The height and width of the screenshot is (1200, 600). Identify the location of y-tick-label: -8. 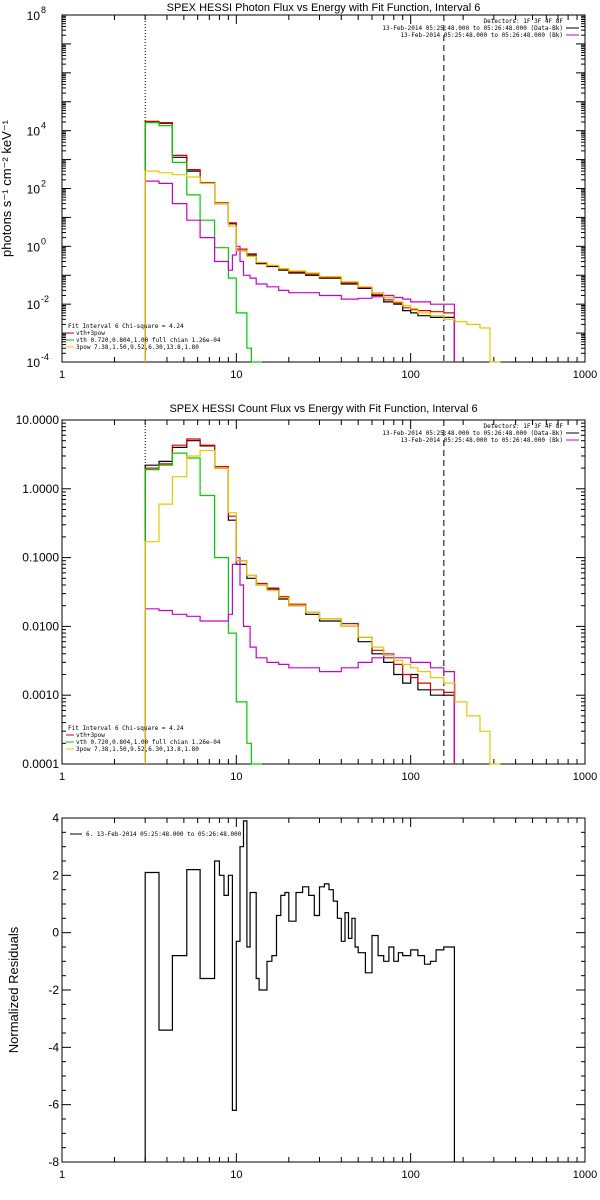
(53, 1162).